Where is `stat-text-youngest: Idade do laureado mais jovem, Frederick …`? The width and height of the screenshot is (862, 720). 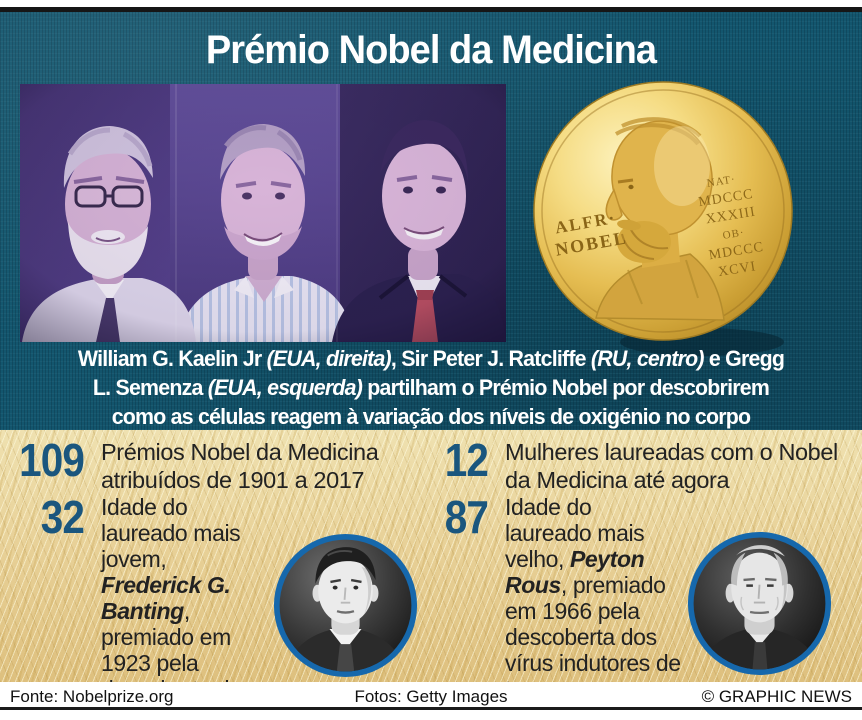 stat-text-youngest: Idade do laureado mais jovem, Frederick … is located at coordinates (276, 607).